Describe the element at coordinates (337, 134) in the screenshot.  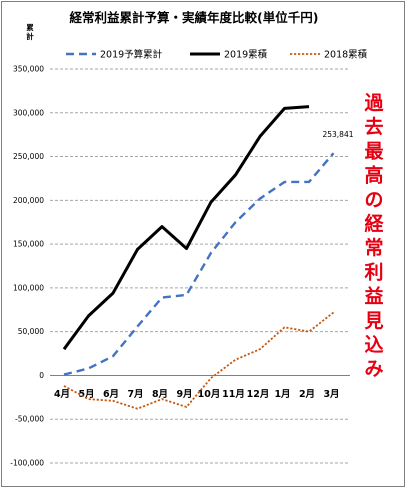
I see `last-value-label: 253,841` at that location.